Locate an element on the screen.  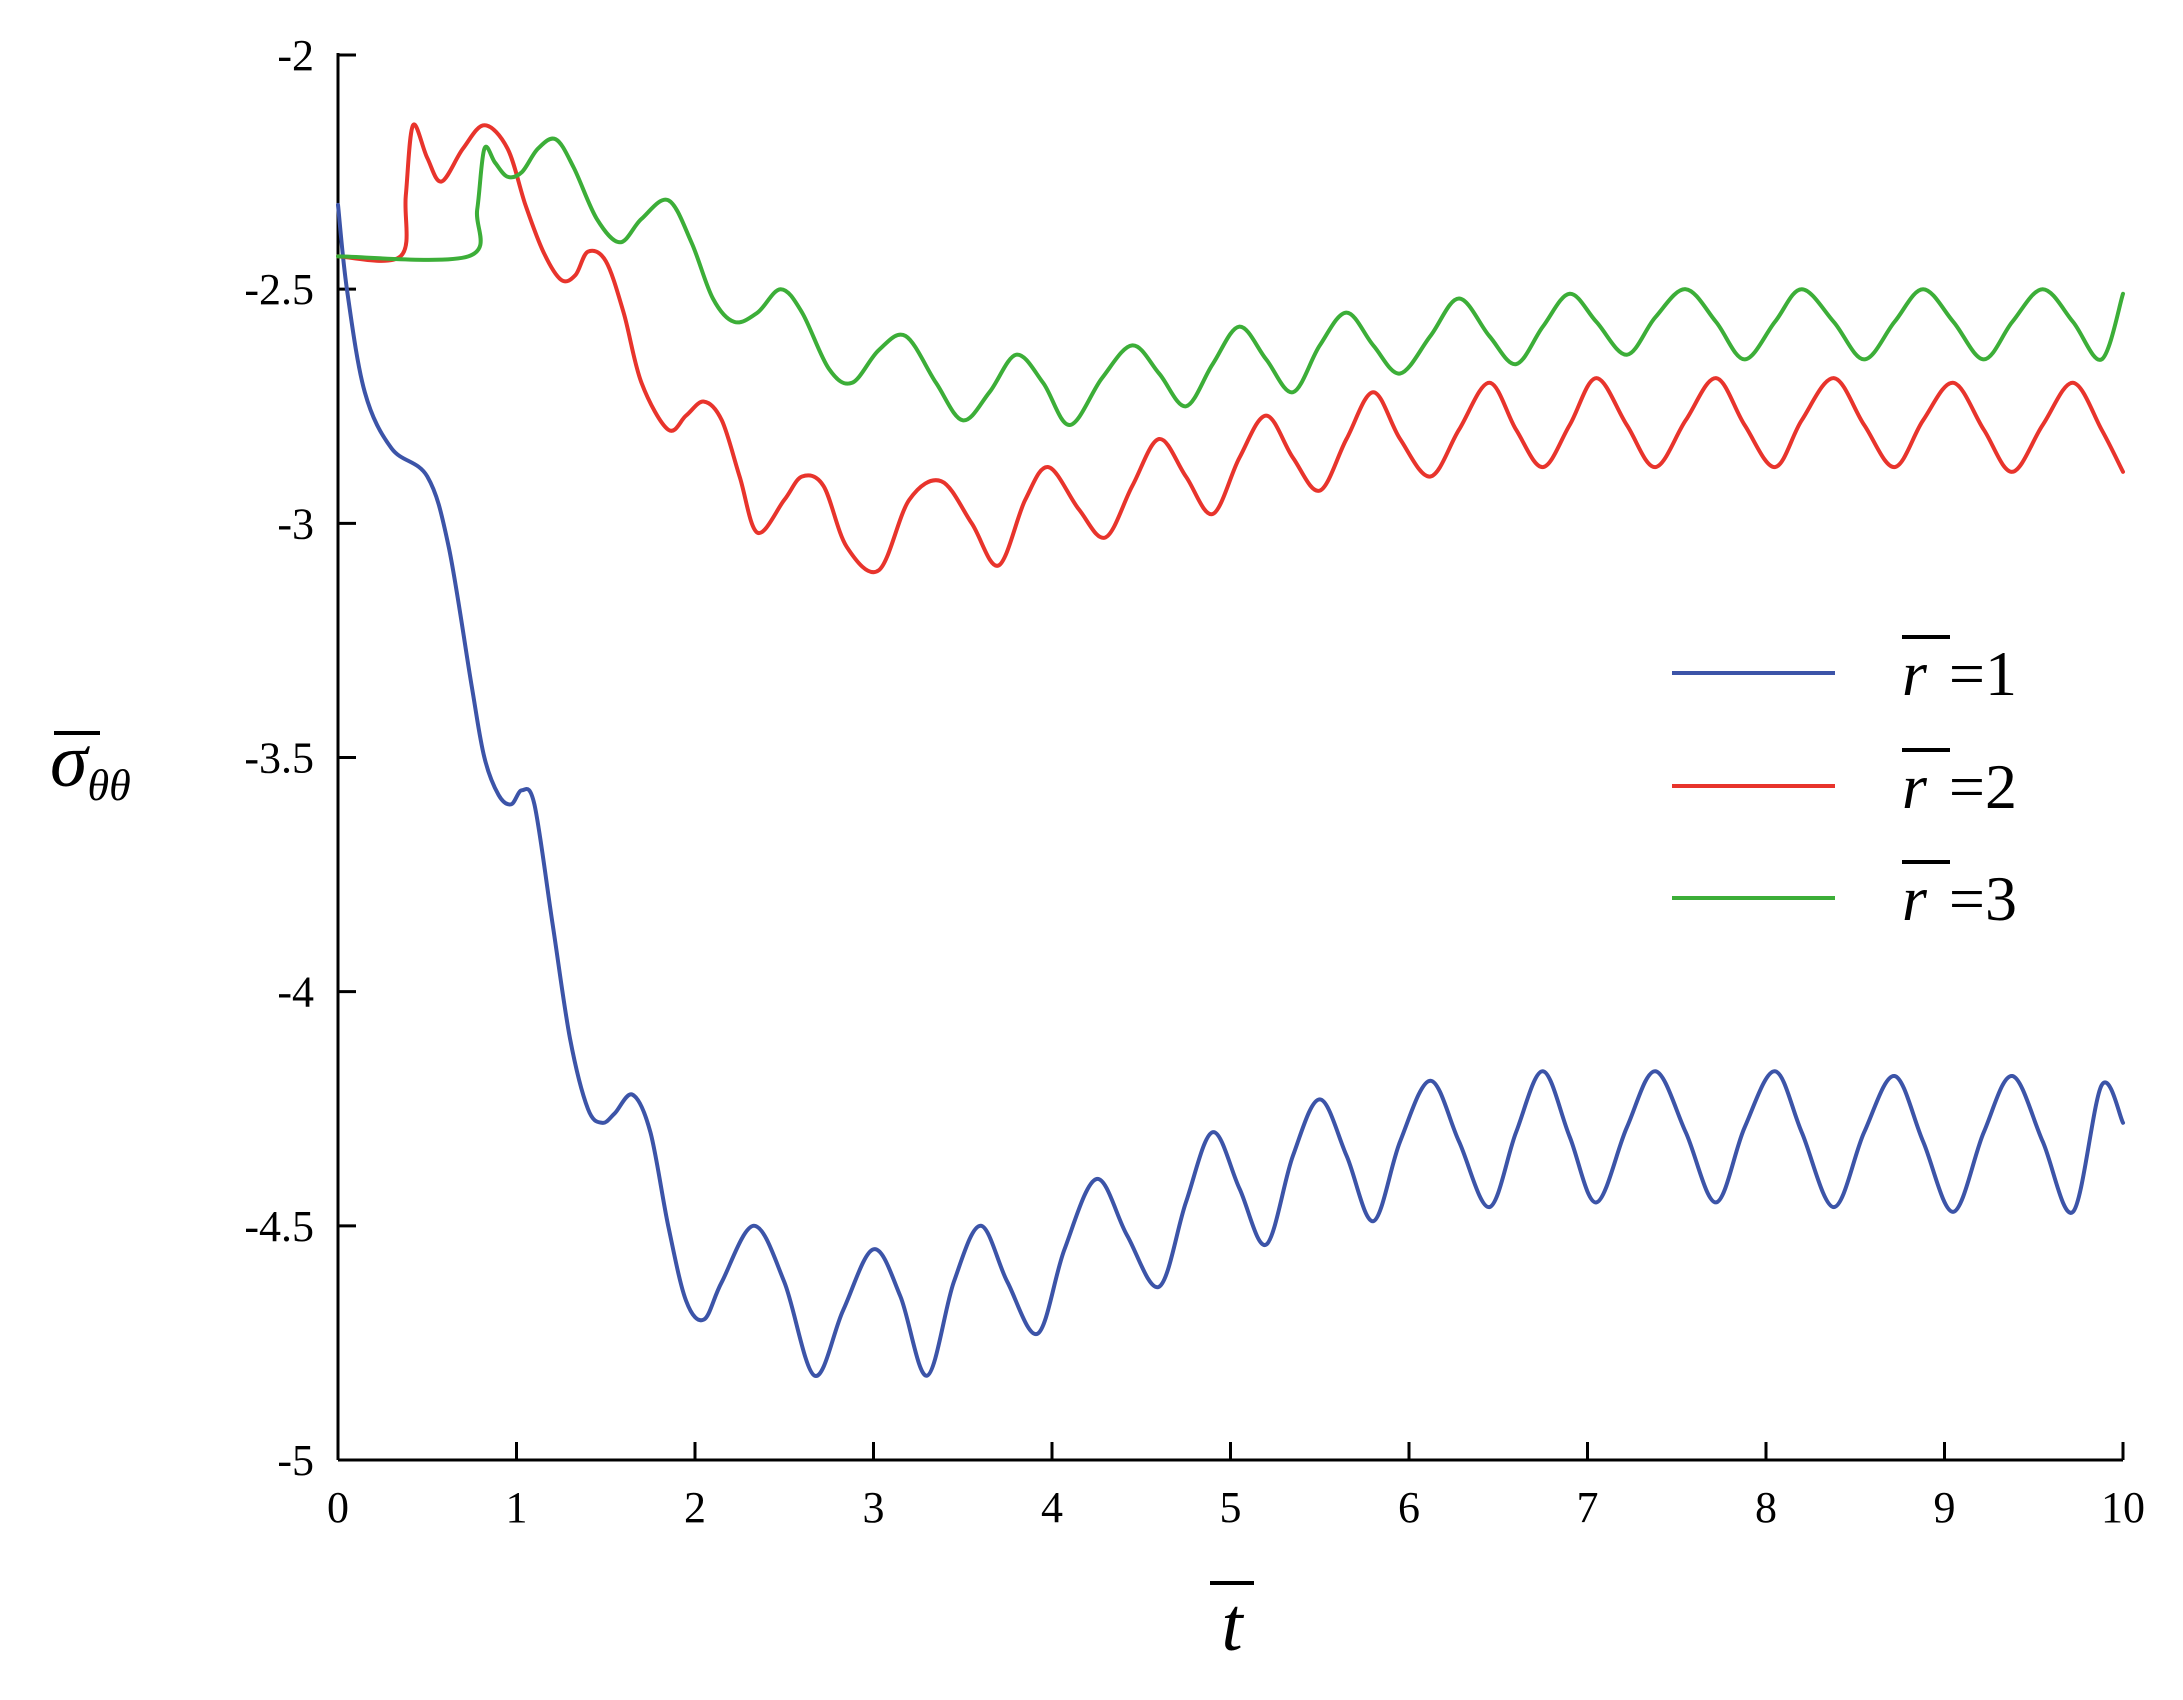
legend-entry-1: r =1 is located at coordinates (1844, 672).